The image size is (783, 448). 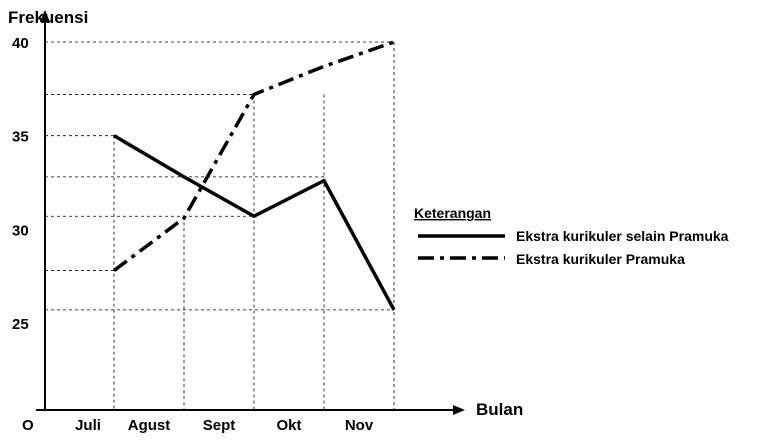 I want to click on y-axis-title: Frekuensi, so click(x=48, y=17).